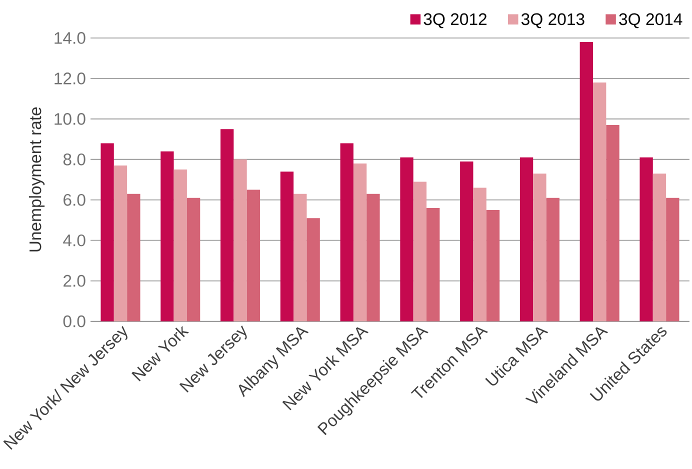 This screenshot has width=692, height=469. What do you see at coordinates (455, 20) in the screenshot?
I see `legend-label: 3Q 2012` at bounding box center [455, 20].